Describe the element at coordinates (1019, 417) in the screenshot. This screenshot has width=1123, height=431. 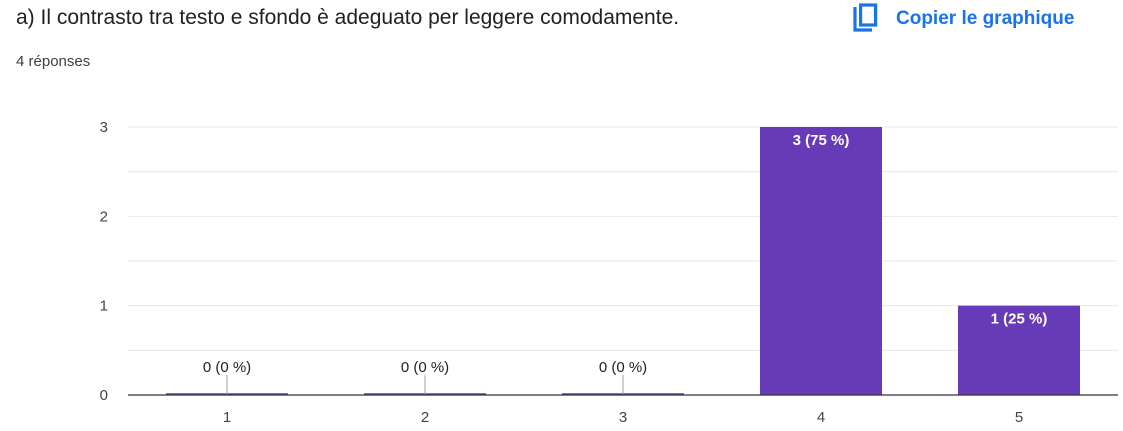
I see `x-tick-label: 5` at that location.